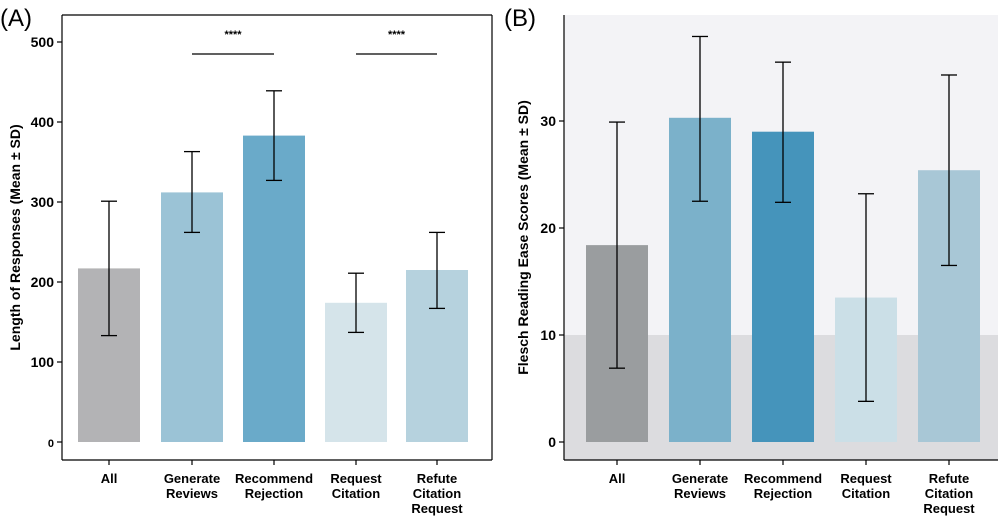 The image size is (1000, 518). I want to click on panel-label: (B), so click(520, 18).